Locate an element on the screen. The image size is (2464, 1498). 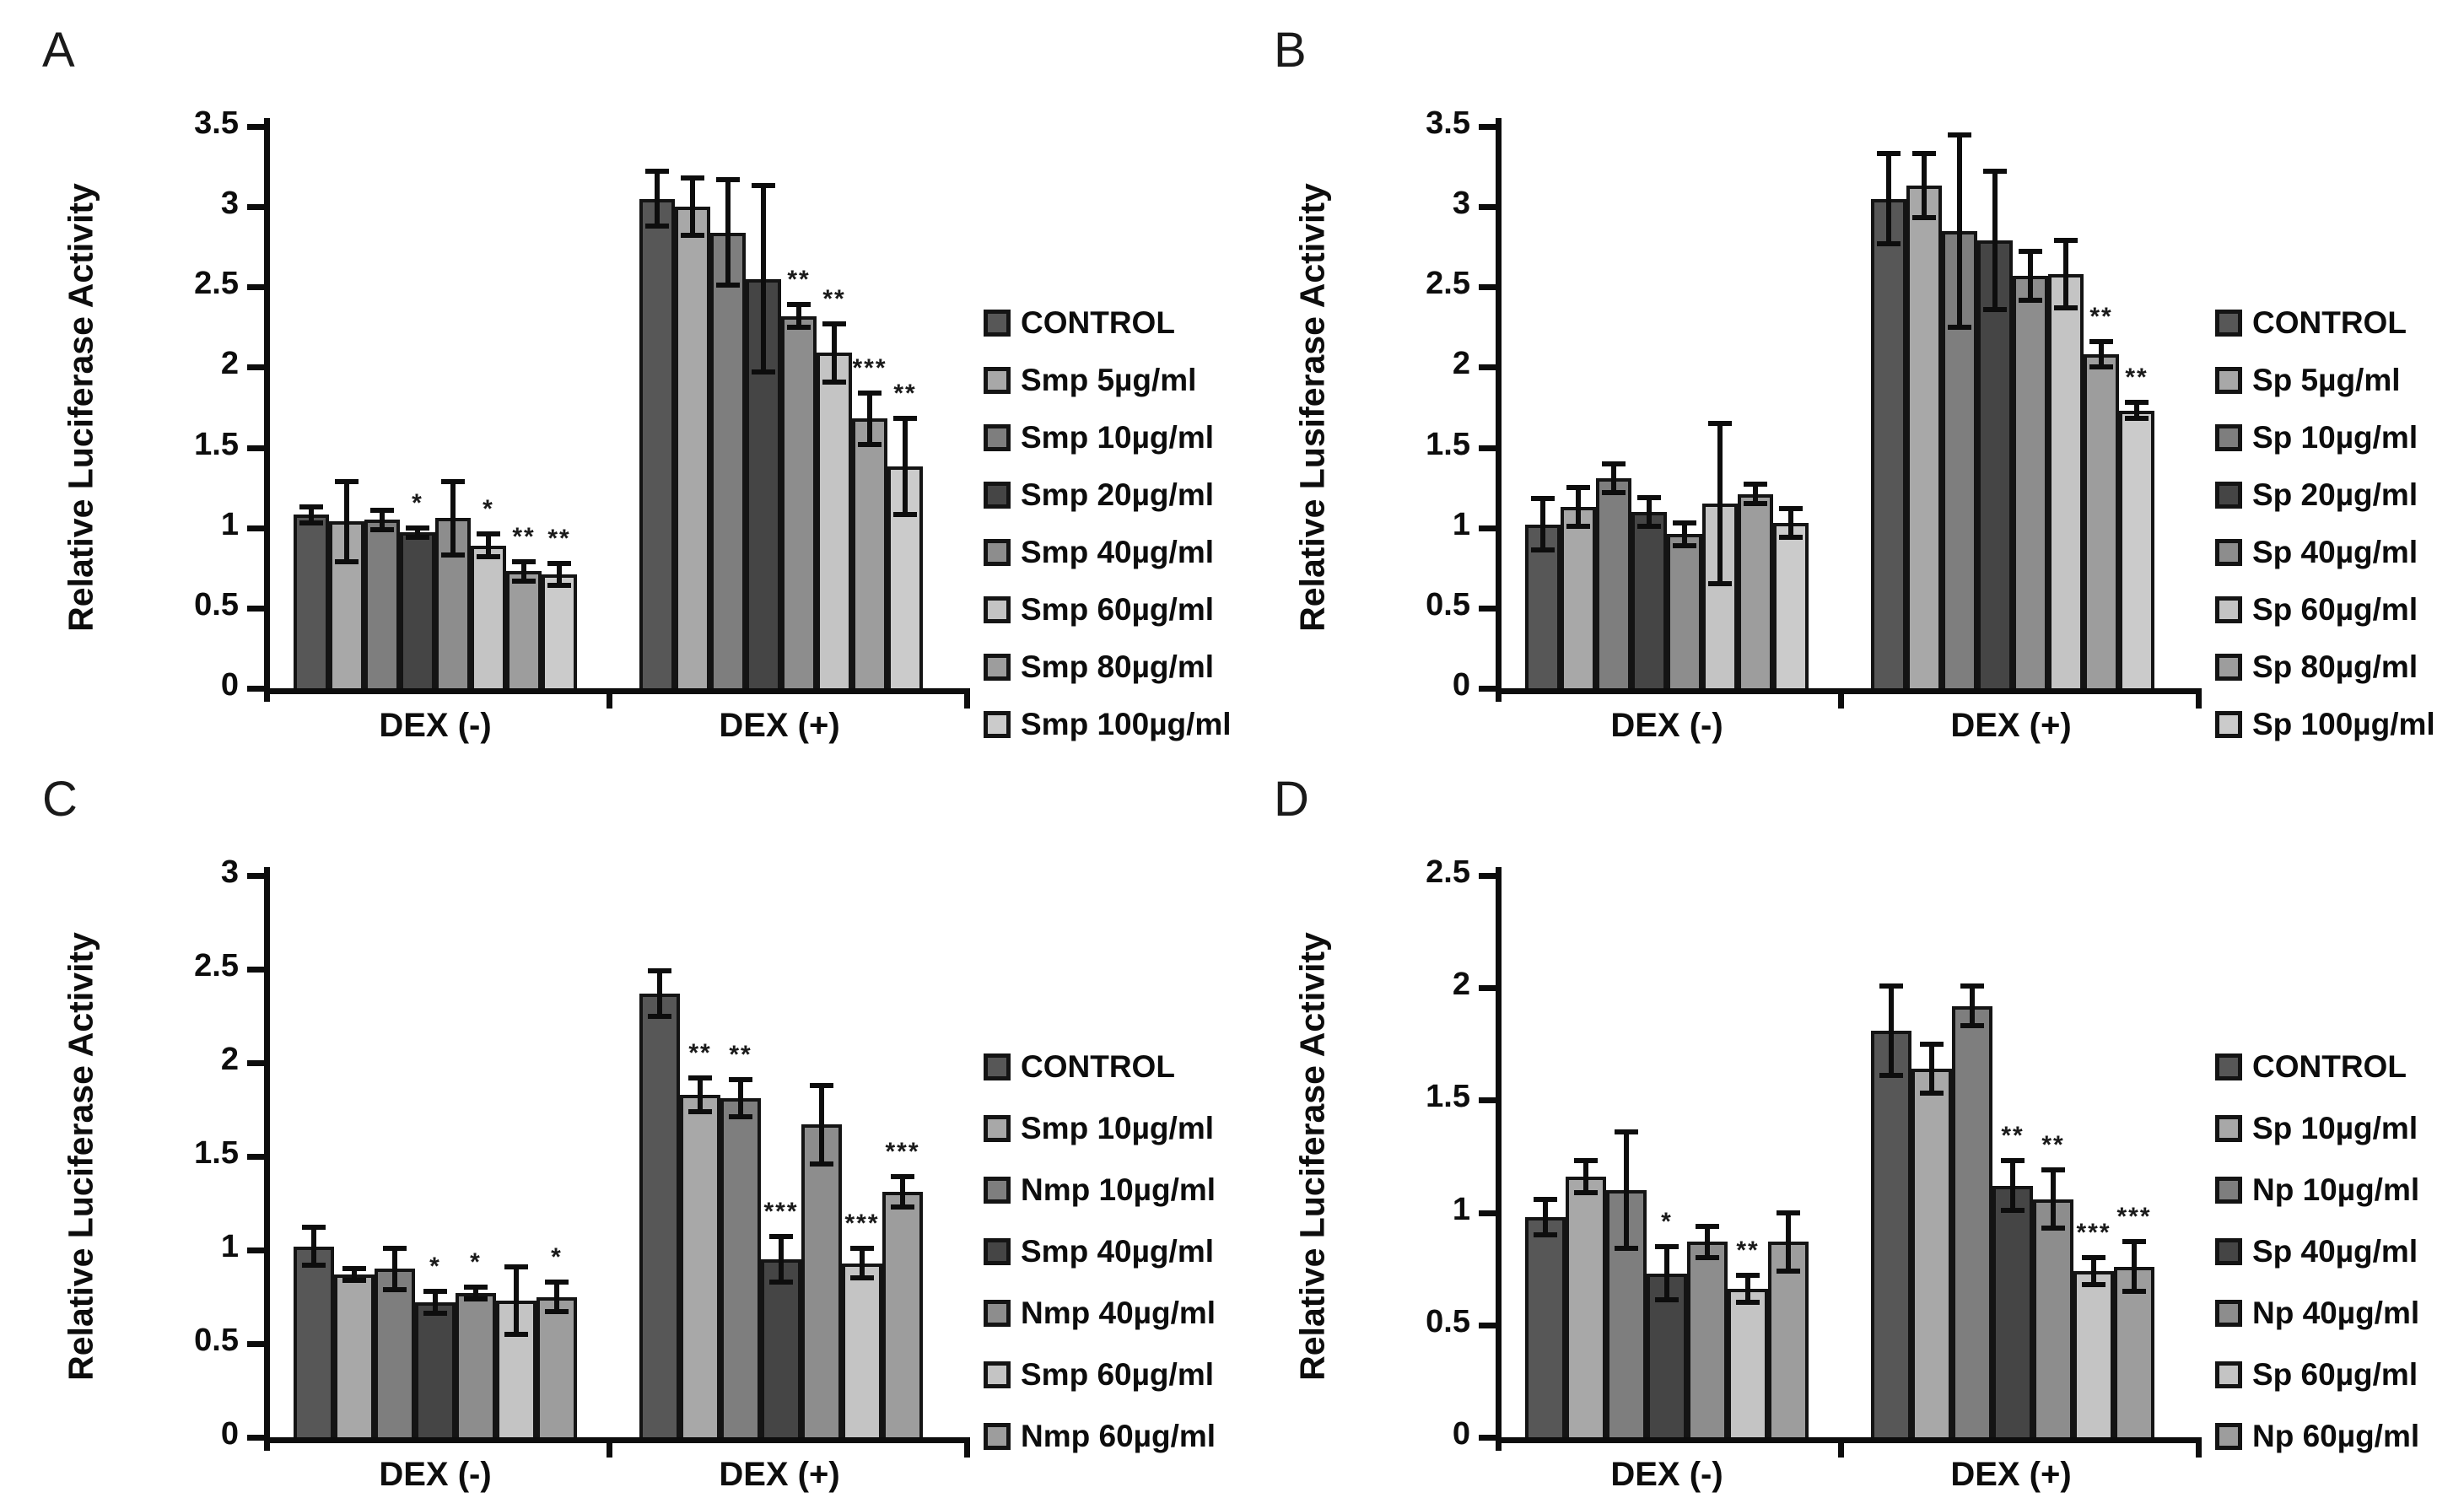
x-axis-line is located at coordinates (617, 1440).